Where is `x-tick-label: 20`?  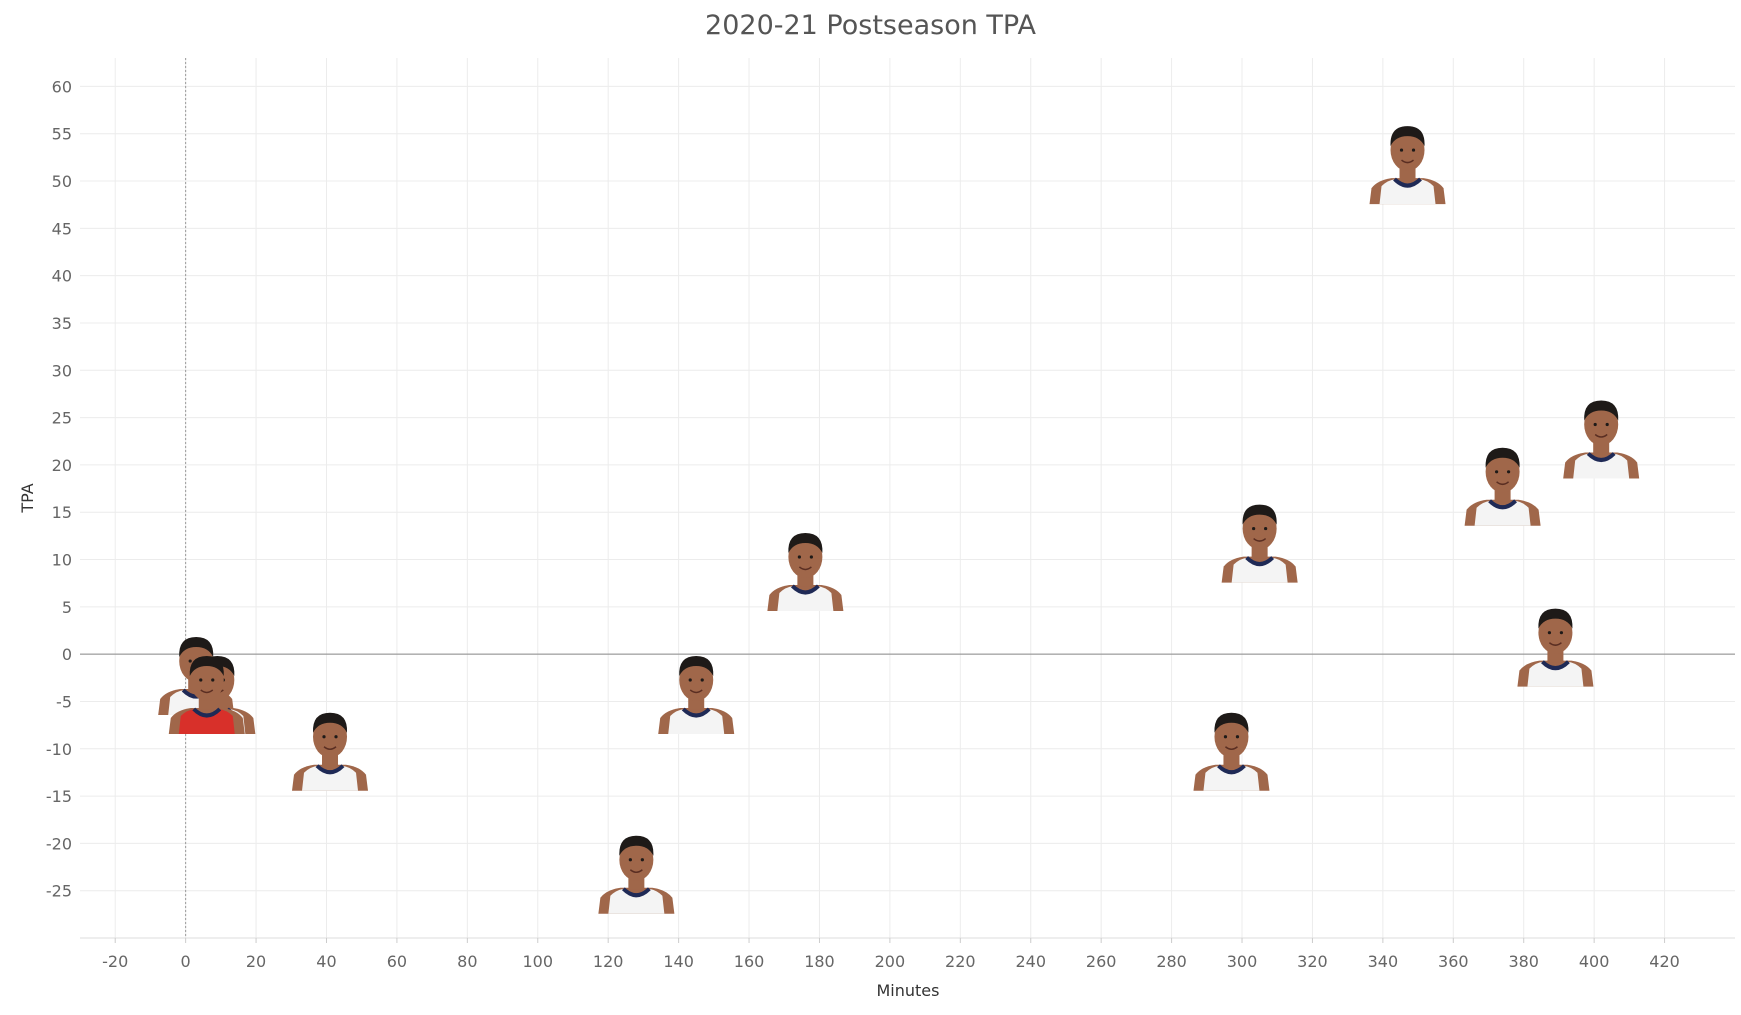 x-tick-label: 20 is located at coordinates (256, 961).